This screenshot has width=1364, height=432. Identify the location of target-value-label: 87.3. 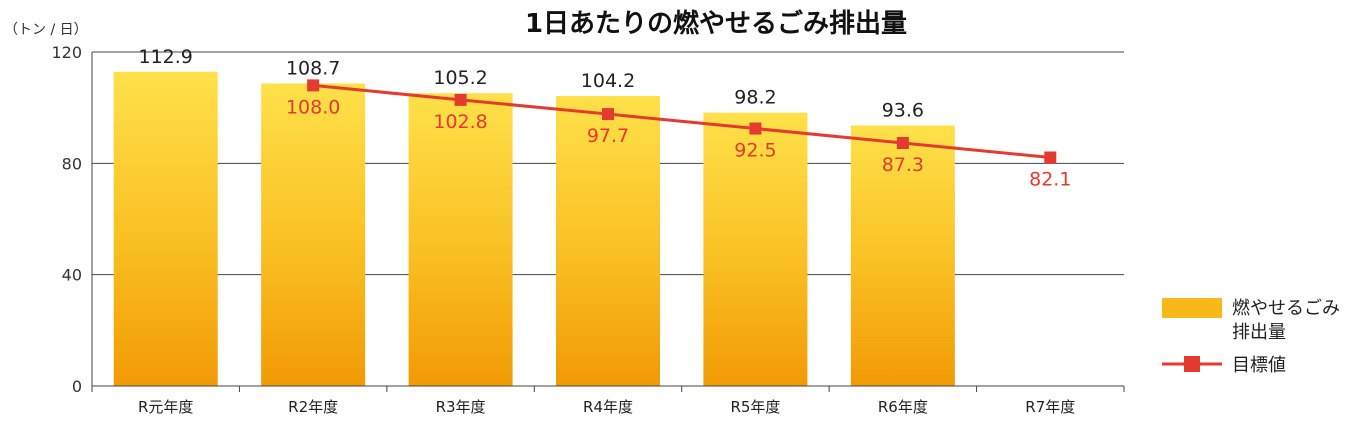
(903, 165).